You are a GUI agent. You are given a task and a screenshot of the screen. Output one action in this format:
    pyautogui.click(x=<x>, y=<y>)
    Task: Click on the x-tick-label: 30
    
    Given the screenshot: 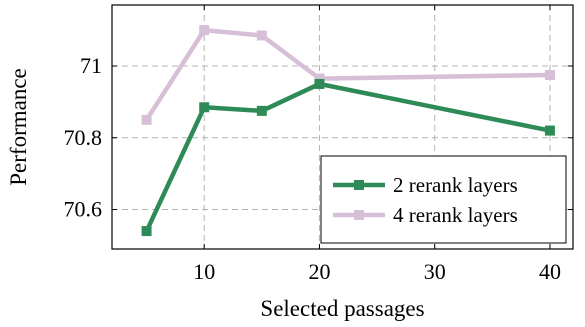 What is the action you would take?
    pyautogui.click(x=435, y=271)
    